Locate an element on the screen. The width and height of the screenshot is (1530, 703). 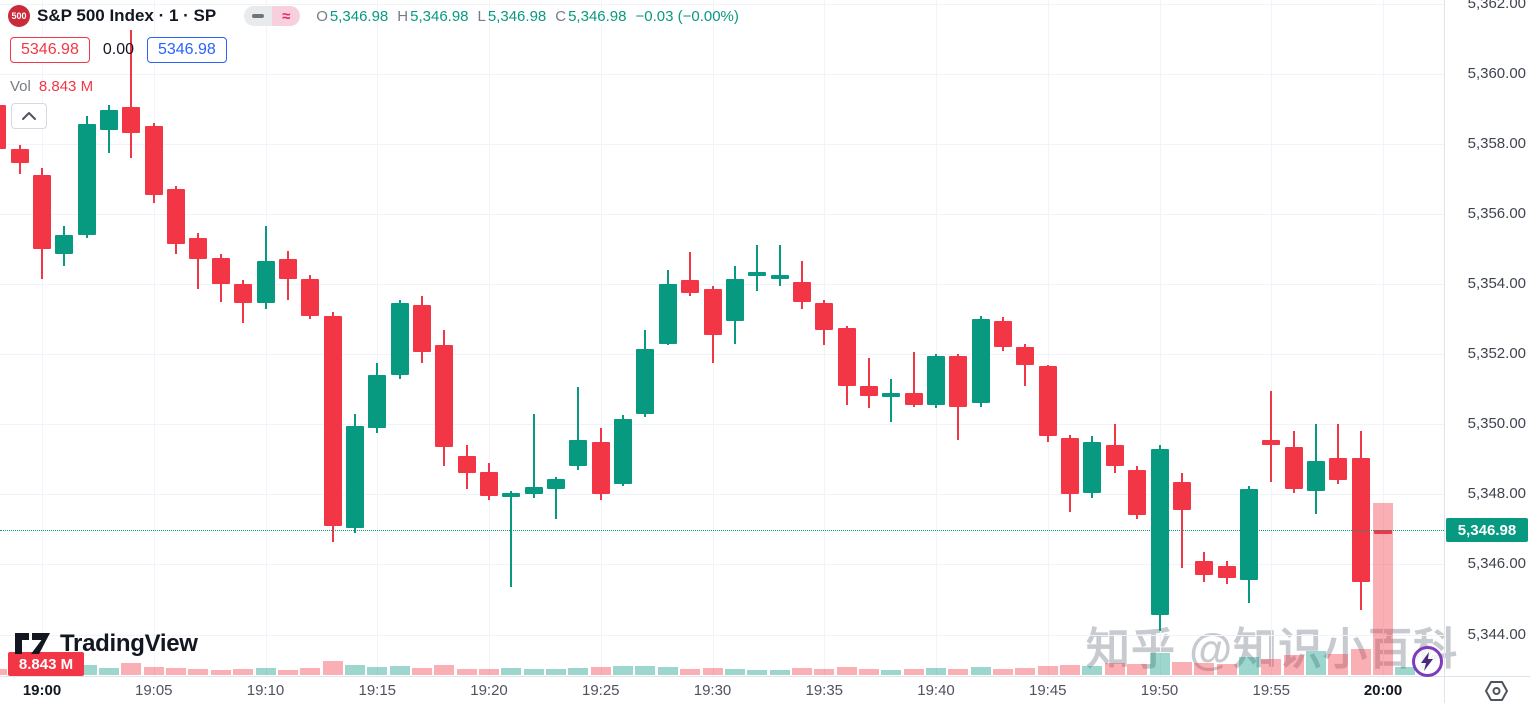
vol-value: 8.843 M is located at coordinates (66, 86).